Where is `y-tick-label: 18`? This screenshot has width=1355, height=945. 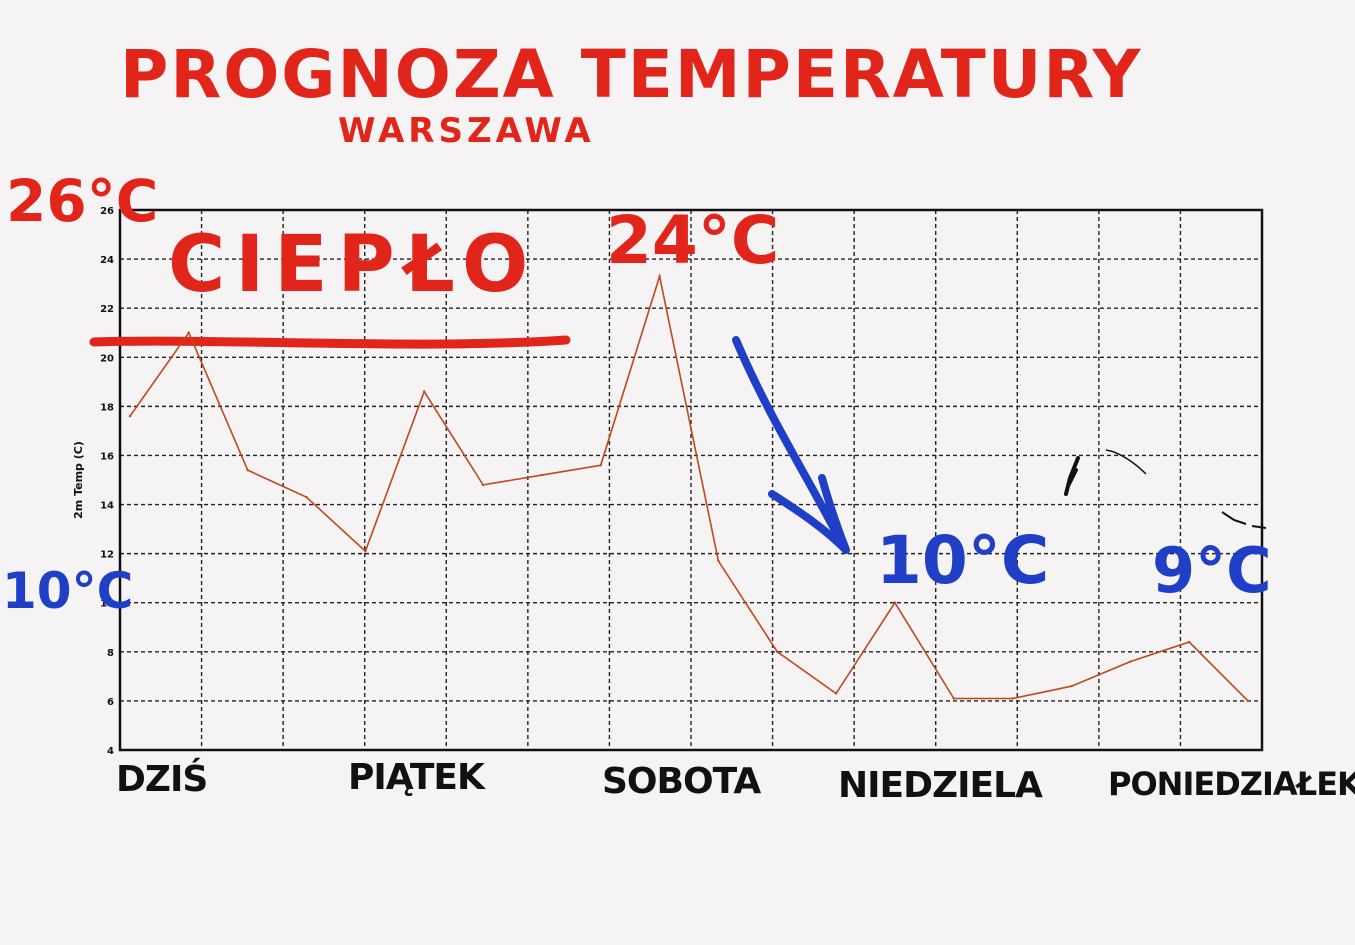
y-tick-label: 18 is located at coordinates (107, 407).